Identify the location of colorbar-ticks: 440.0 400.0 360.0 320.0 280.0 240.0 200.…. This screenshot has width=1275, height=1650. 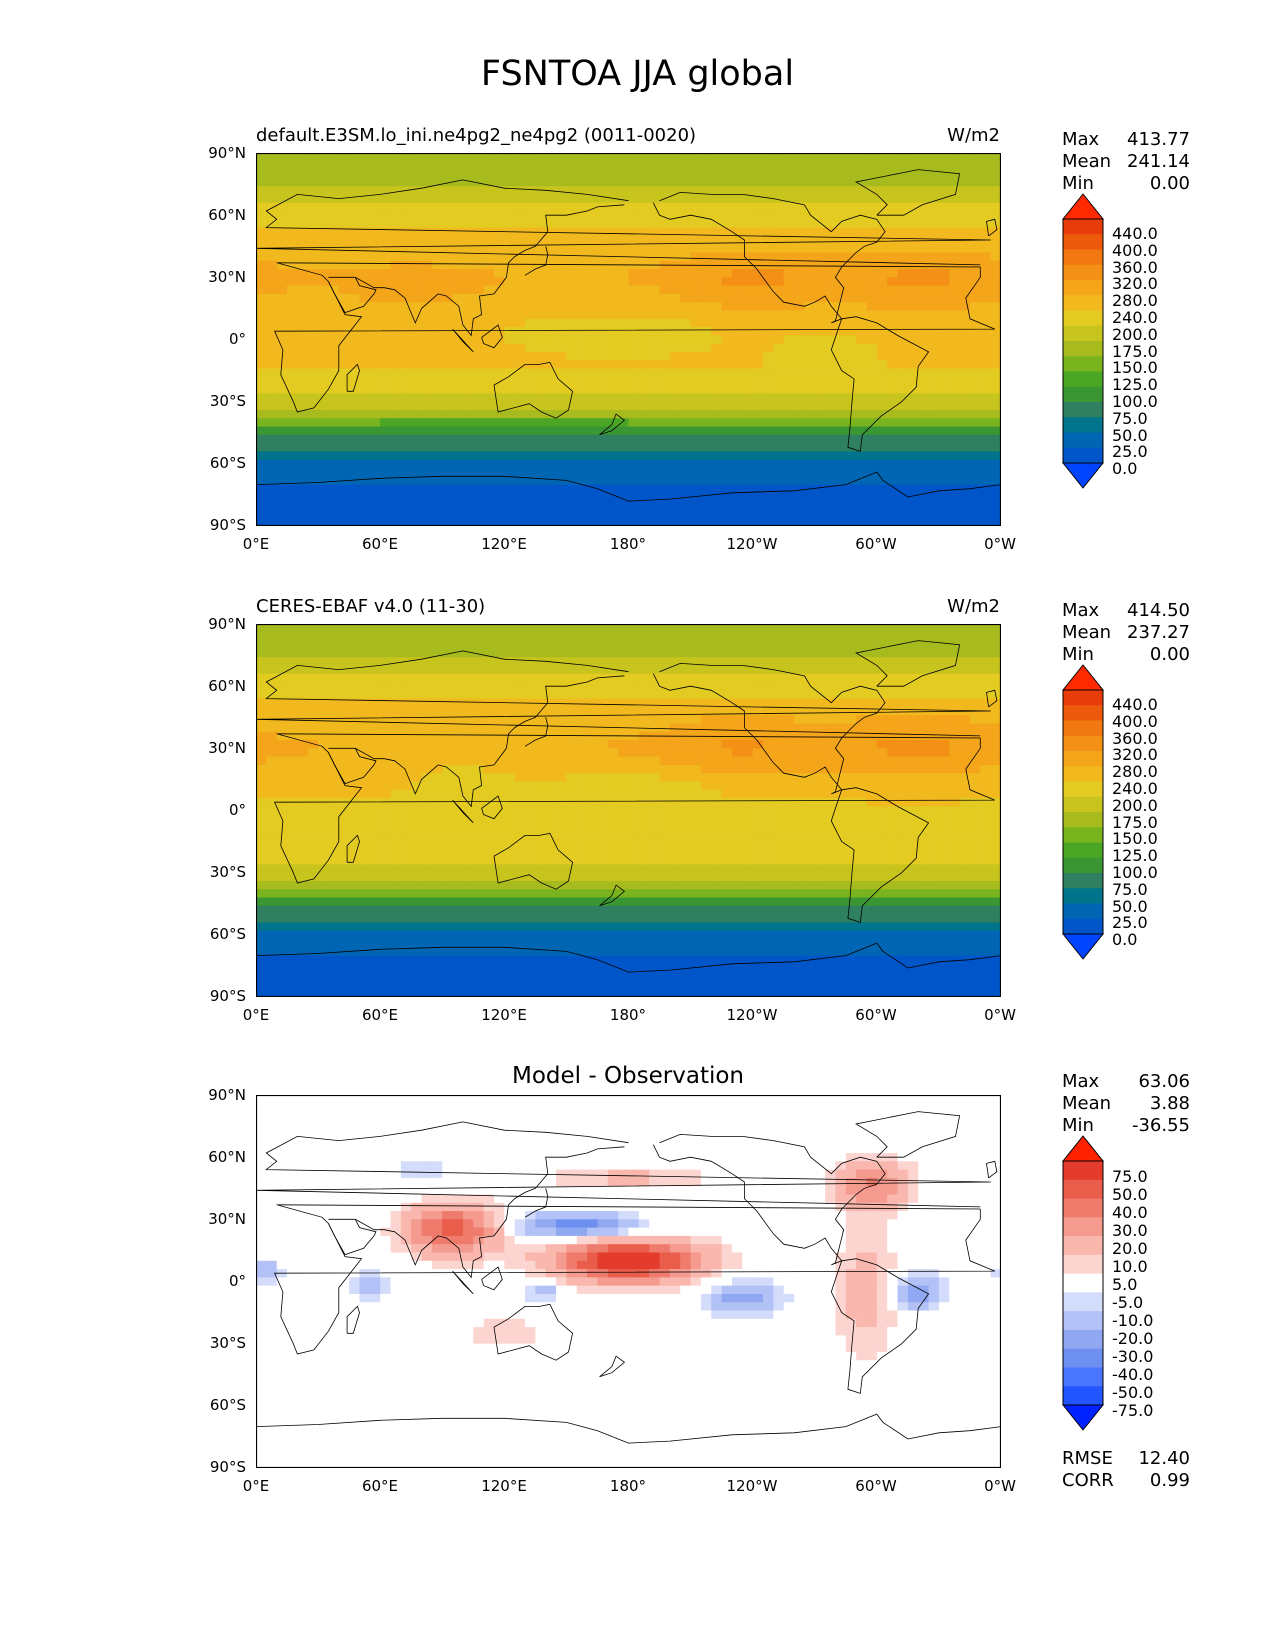
(1135, 351).